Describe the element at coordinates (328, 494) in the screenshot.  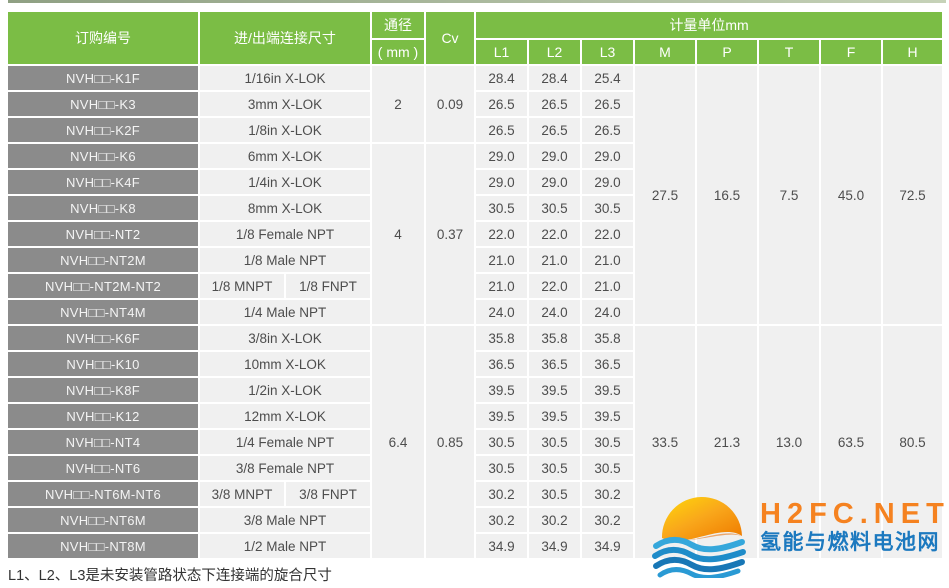
I see `conn-cell-right: 3/8 FNPT` at that location.